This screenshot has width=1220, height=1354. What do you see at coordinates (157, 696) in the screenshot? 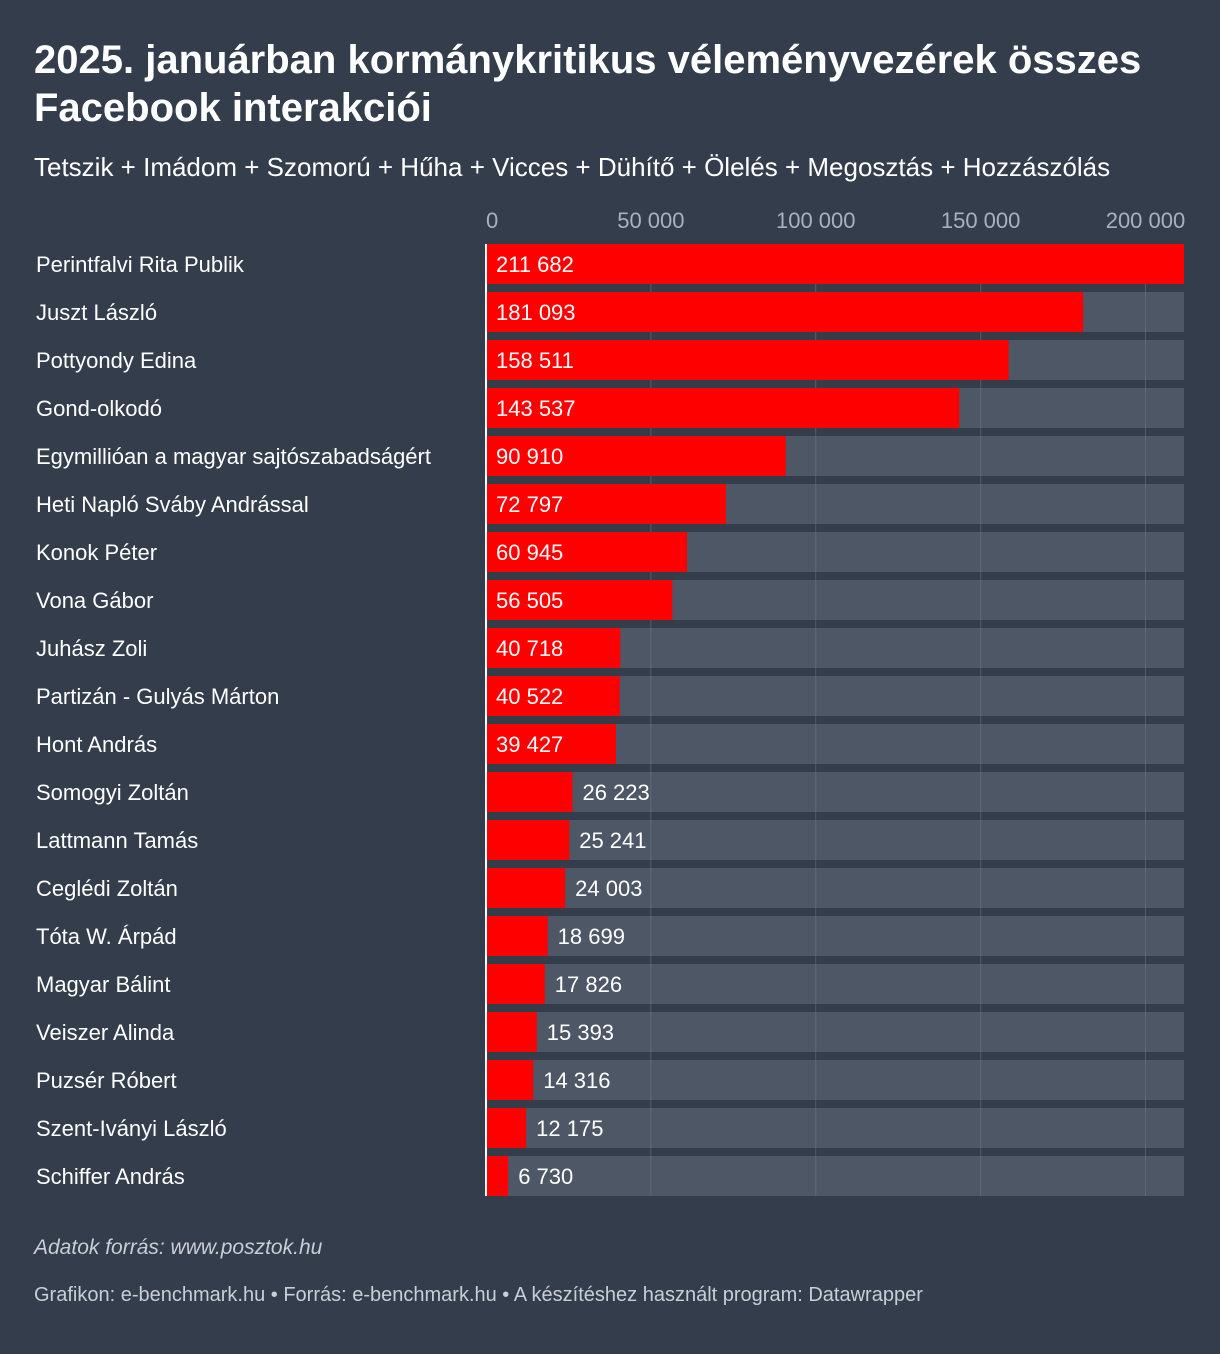
I see `category-label: Partizán - Gulyás Márton` at bounding box center [157, 696].